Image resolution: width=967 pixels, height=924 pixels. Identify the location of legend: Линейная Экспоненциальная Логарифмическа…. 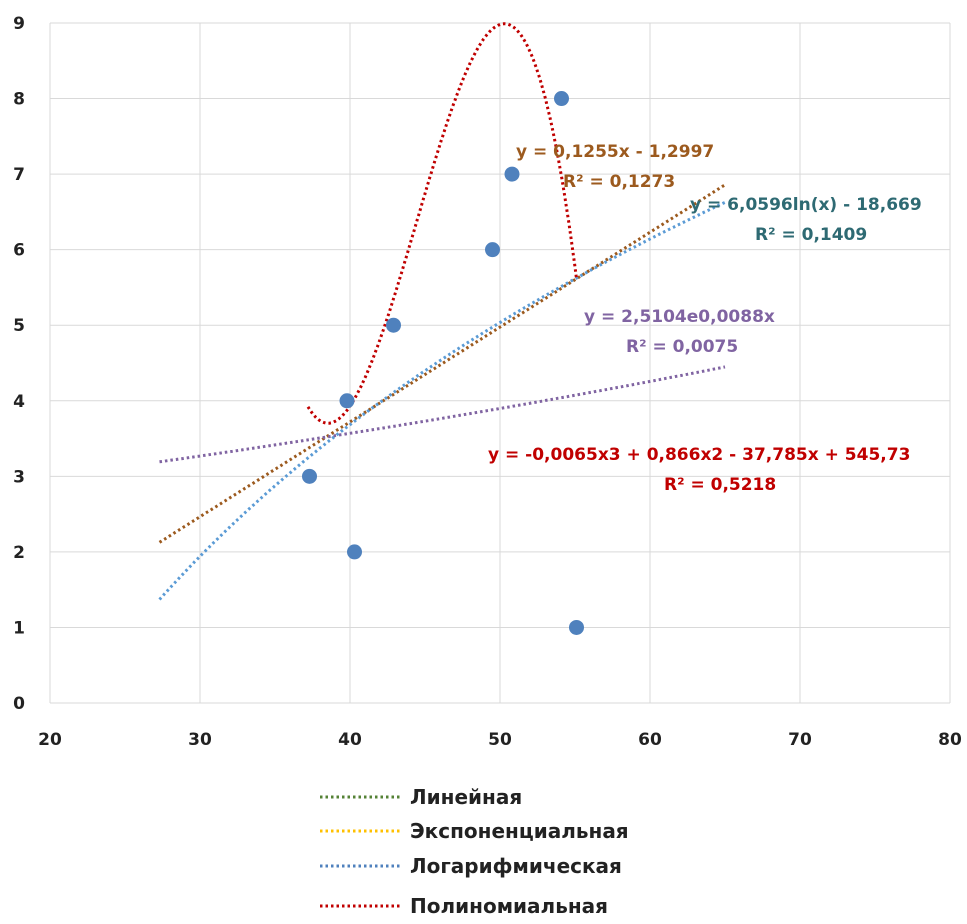
(474, 851).